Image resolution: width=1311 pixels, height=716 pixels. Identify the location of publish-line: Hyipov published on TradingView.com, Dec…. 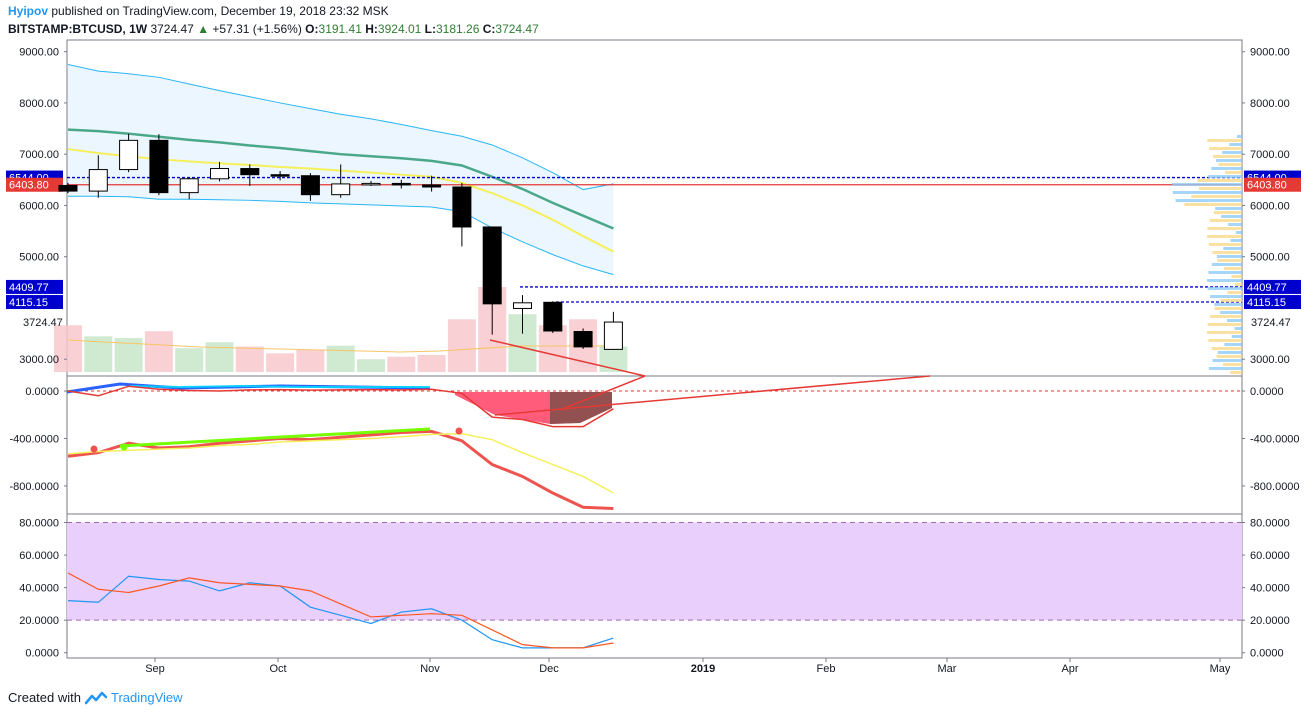
(198, 11).